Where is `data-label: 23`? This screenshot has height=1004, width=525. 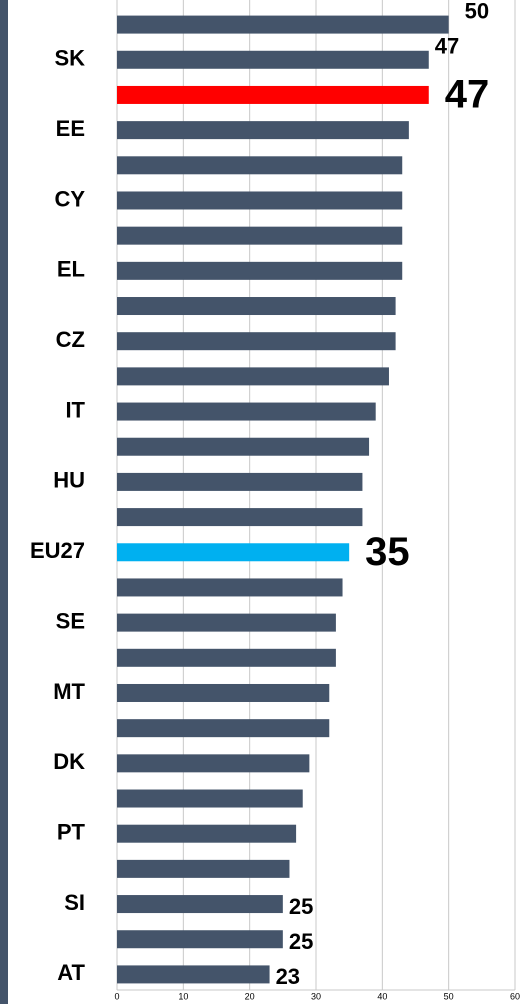
data-label: 23 is located at coordinates (288, 976).